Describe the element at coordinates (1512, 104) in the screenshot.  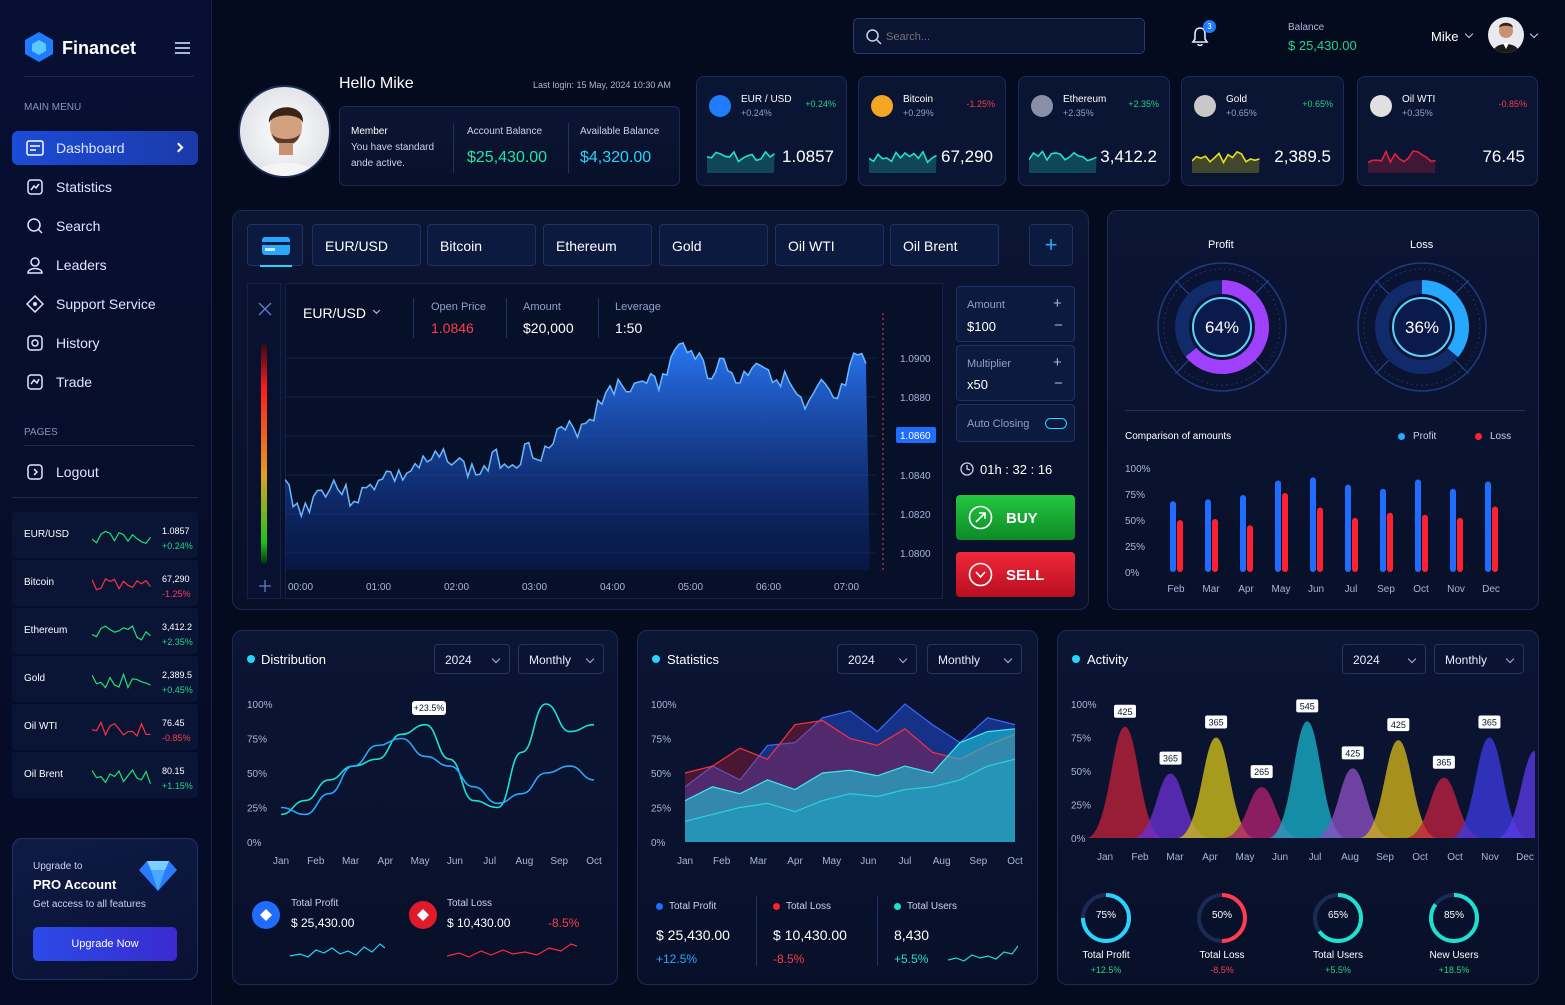
I see `ticker-change: -0.85%` at that location.